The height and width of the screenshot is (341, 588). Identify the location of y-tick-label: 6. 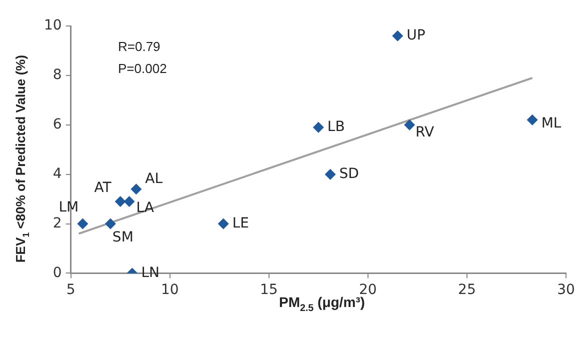
(57, 124).